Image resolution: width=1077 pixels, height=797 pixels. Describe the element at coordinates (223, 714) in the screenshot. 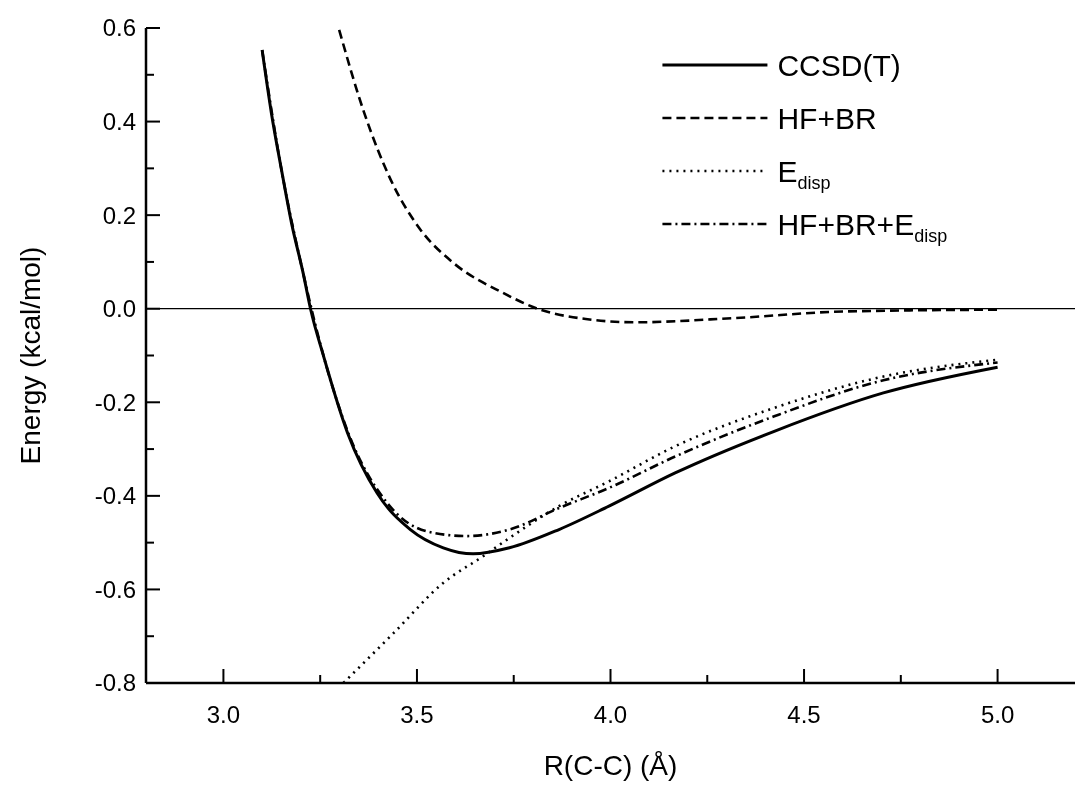

I see `x-tick-label: 3.0` at that location.